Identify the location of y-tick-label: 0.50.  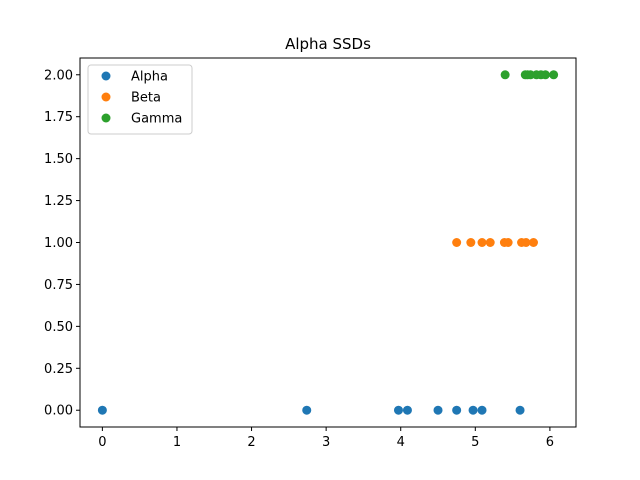
(58, 327).